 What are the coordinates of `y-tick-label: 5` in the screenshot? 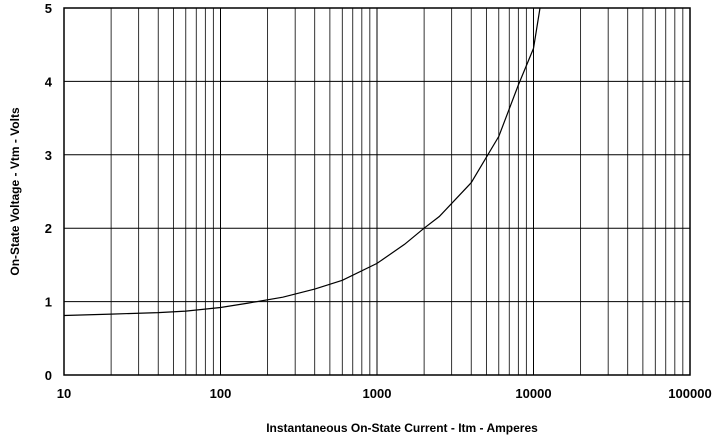 It's located at (48, 8).